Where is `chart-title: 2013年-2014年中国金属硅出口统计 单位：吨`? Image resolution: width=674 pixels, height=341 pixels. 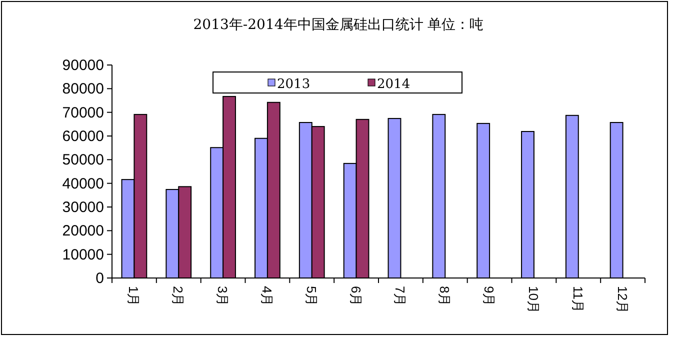 chart-title: 2013年-2014年中国金属硅出口统计 单位：吨 is located at coordinates (338, 25).